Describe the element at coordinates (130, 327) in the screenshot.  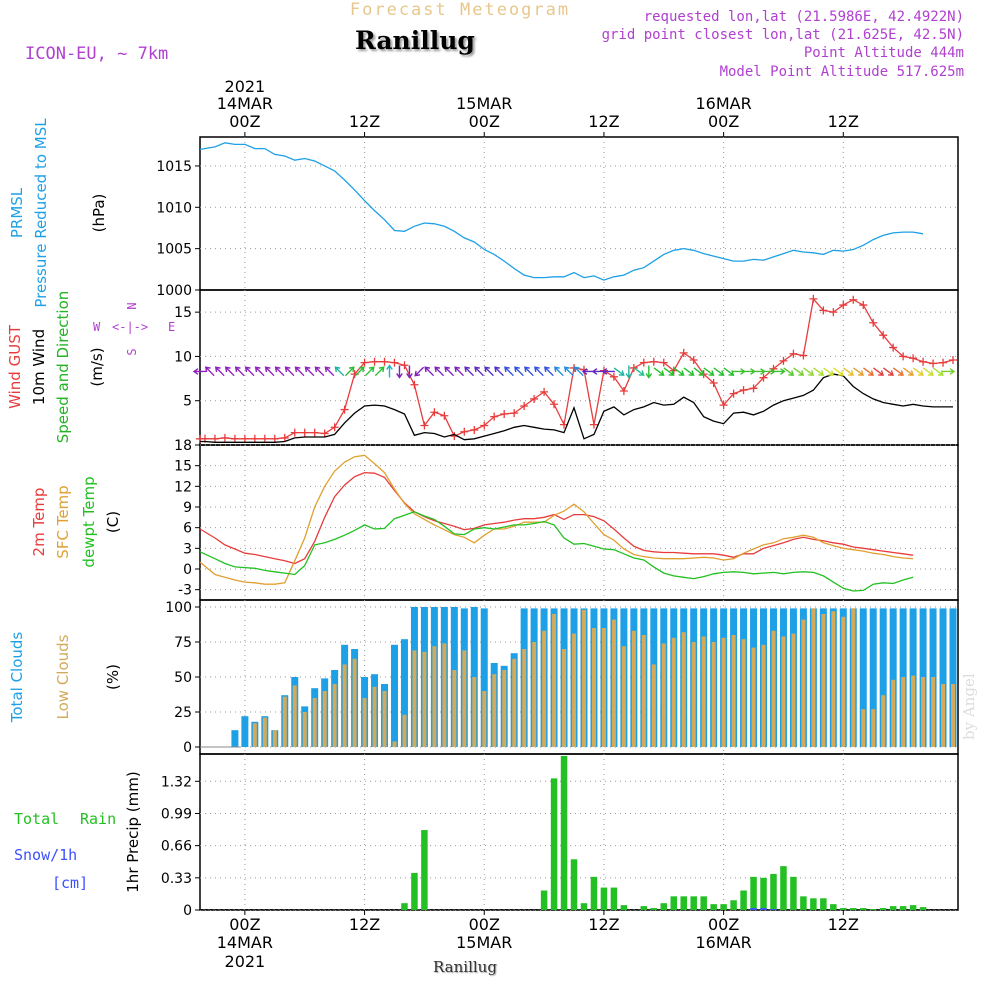
I see `compass-arrows: <-|->` at that location.